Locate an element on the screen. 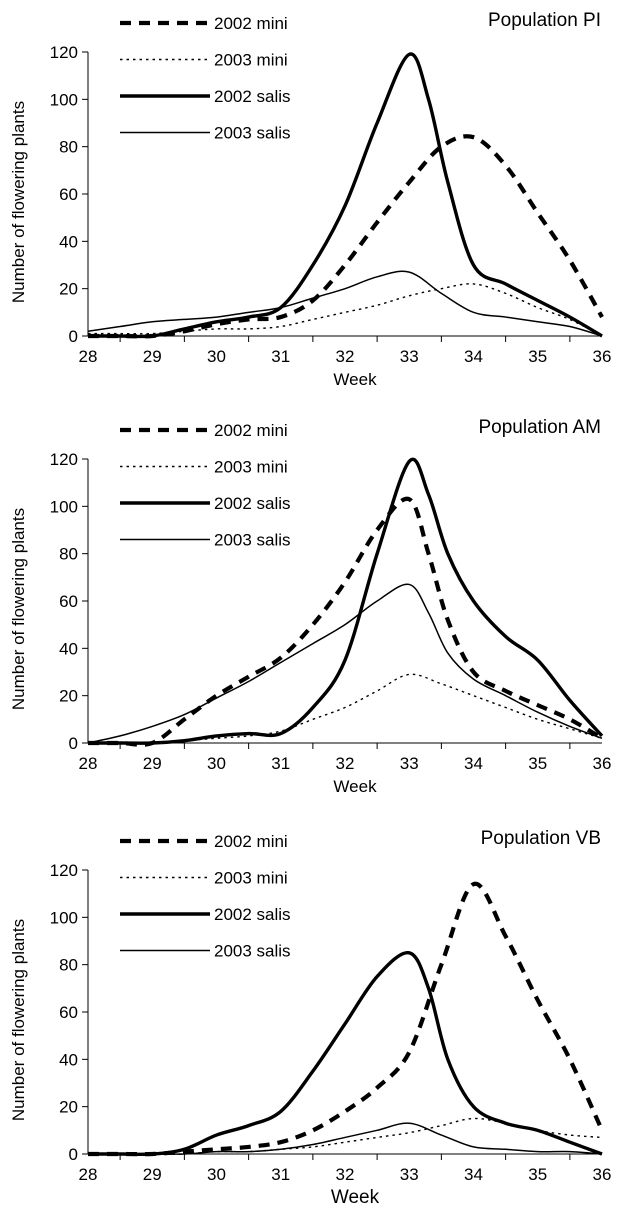 This screenshot has width=625, height=1230. panel-title: Population PI is located at coordinates (544, 20).